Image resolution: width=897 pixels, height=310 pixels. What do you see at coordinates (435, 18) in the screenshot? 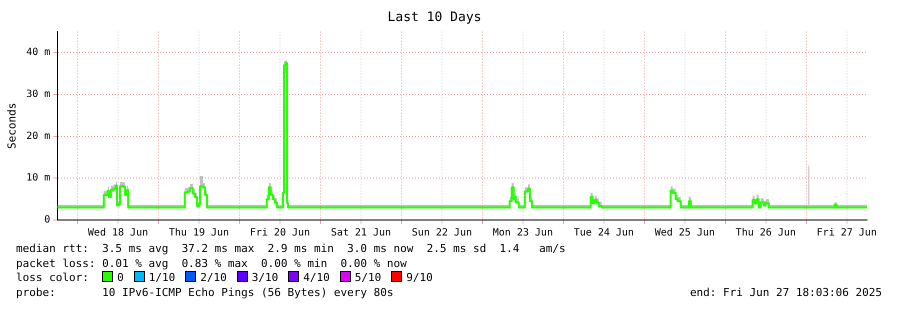
I see `chart-title: Last 10 Days` at bounding box center [435, 18].